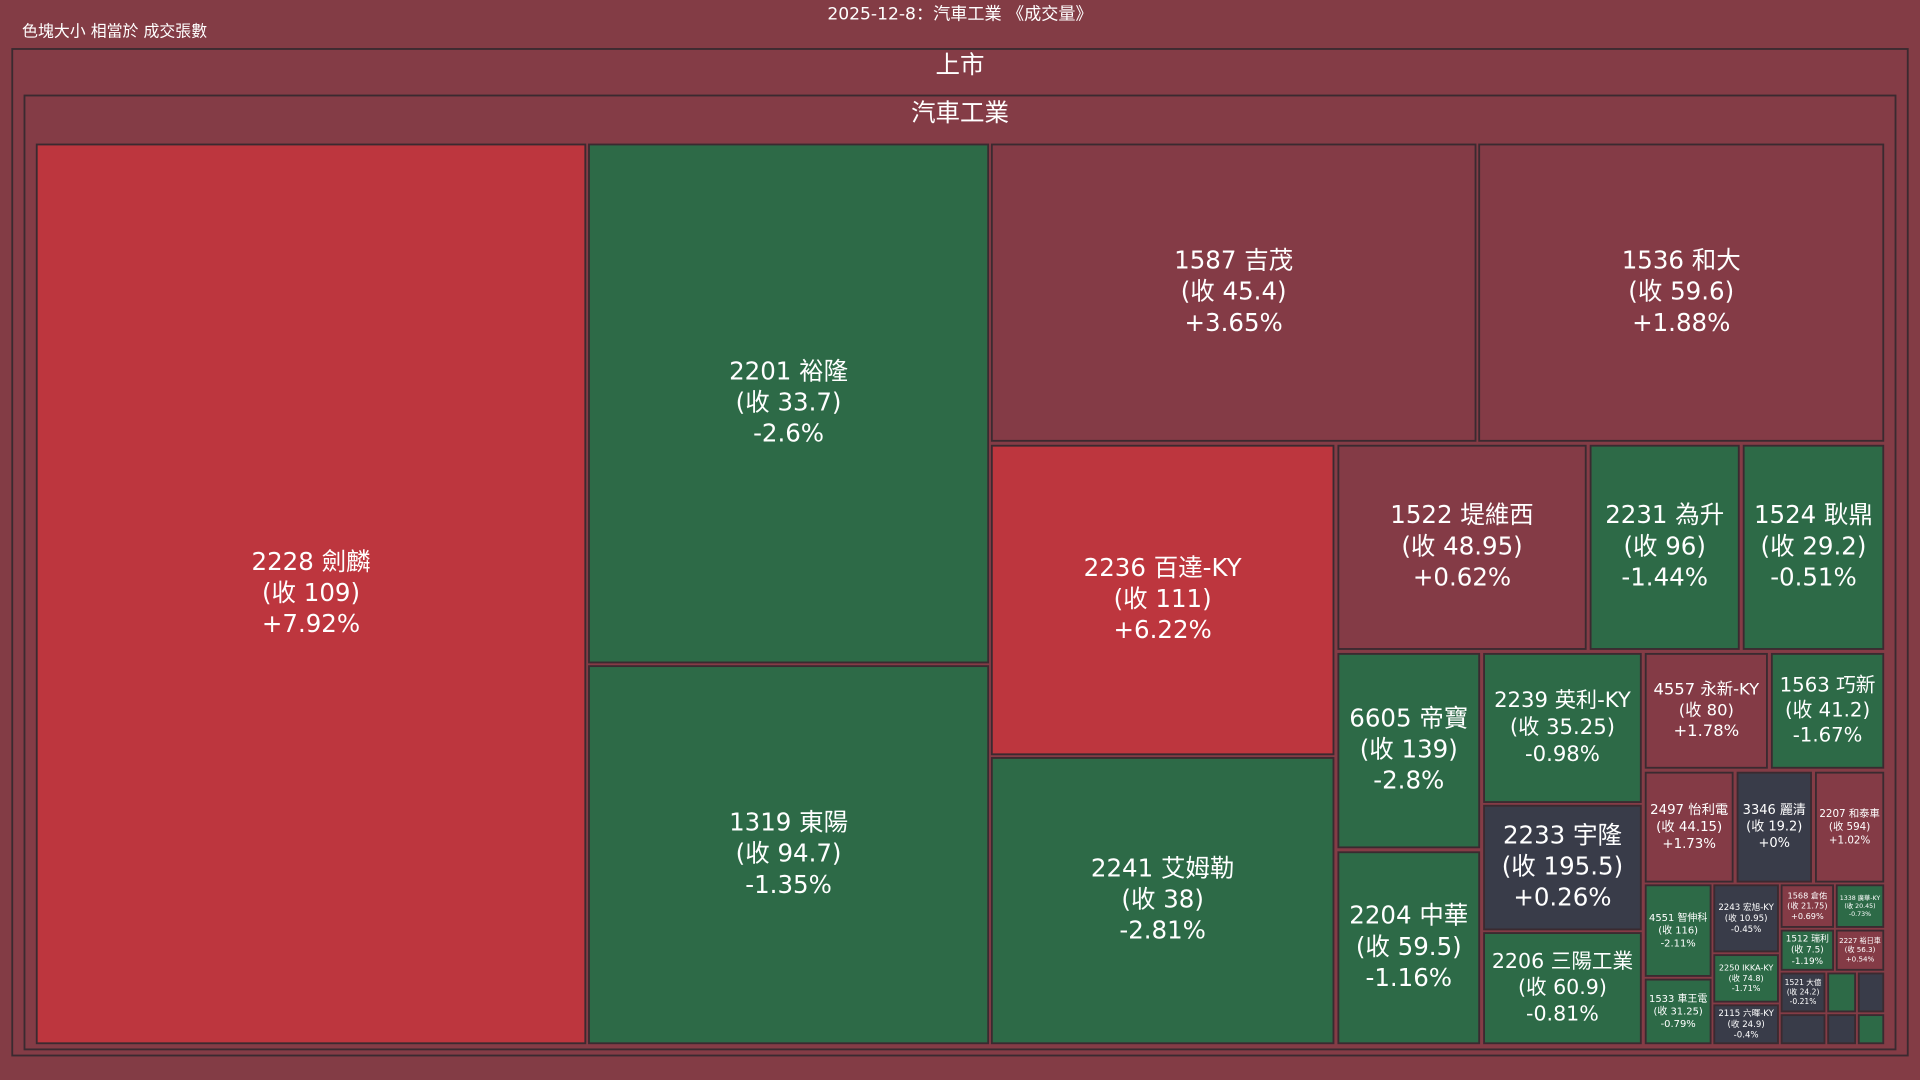 Image resolution: width=1920 pixels, height=1080 pixels. What do you see at coordinates (1803, 1001) in the screenshot?
I see `tile-change: -0.21%` at bounding box center [1803, 1001].